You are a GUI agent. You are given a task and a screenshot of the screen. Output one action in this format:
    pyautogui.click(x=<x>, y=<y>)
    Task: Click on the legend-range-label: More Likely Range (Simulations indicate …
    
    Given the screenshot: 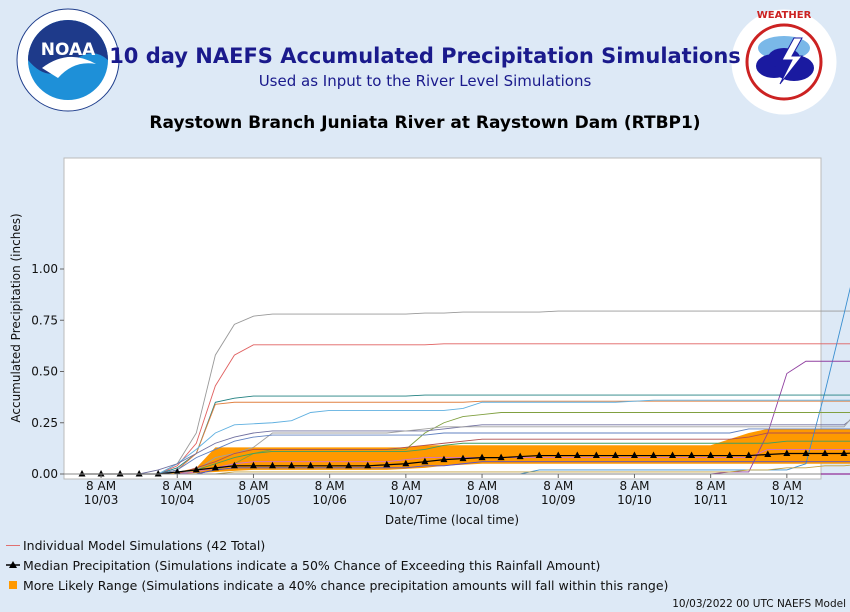 What is the action you would take?
    pyautogui.click(x=346, y=585)
    